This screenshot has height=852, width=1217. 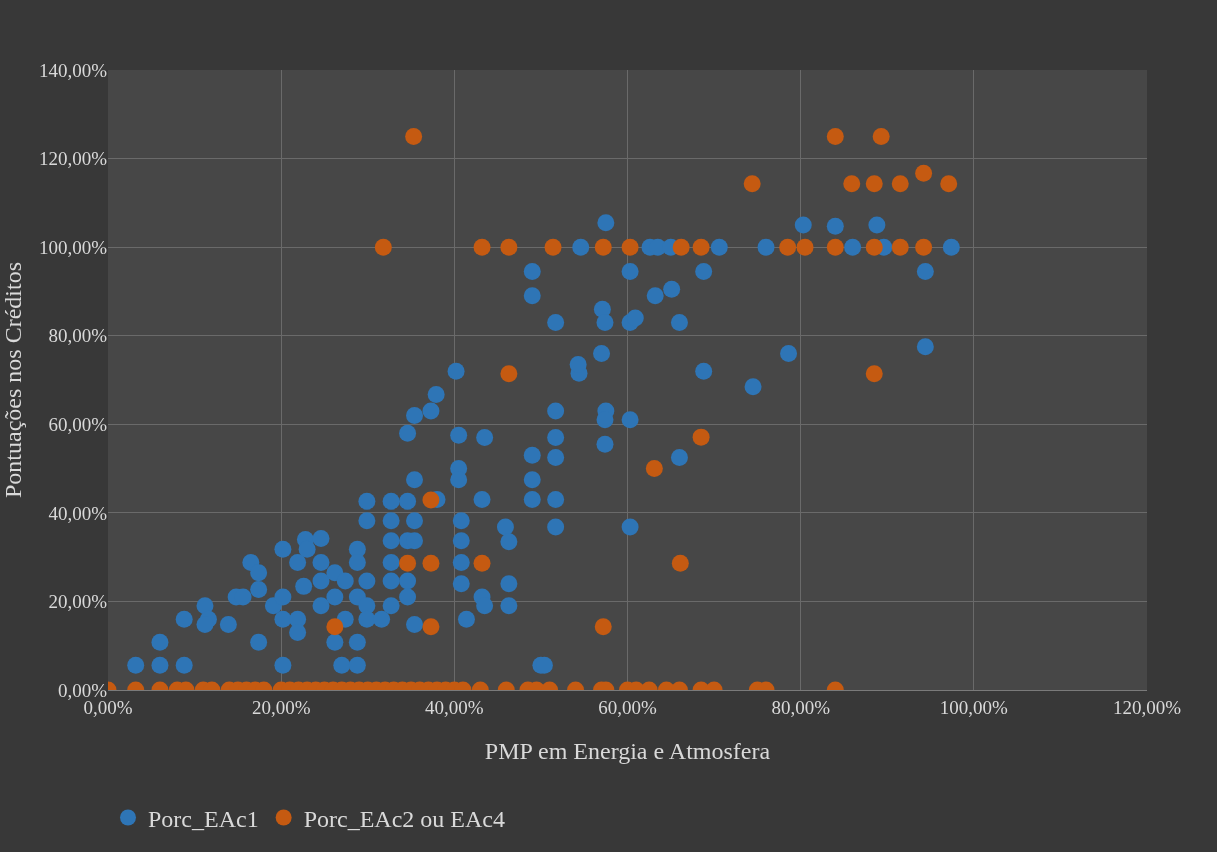 What do you see at coordinates (974, 707) in the screenshot?
I see `x-tick-label: 100,00%` at bounding box center [974, 707].